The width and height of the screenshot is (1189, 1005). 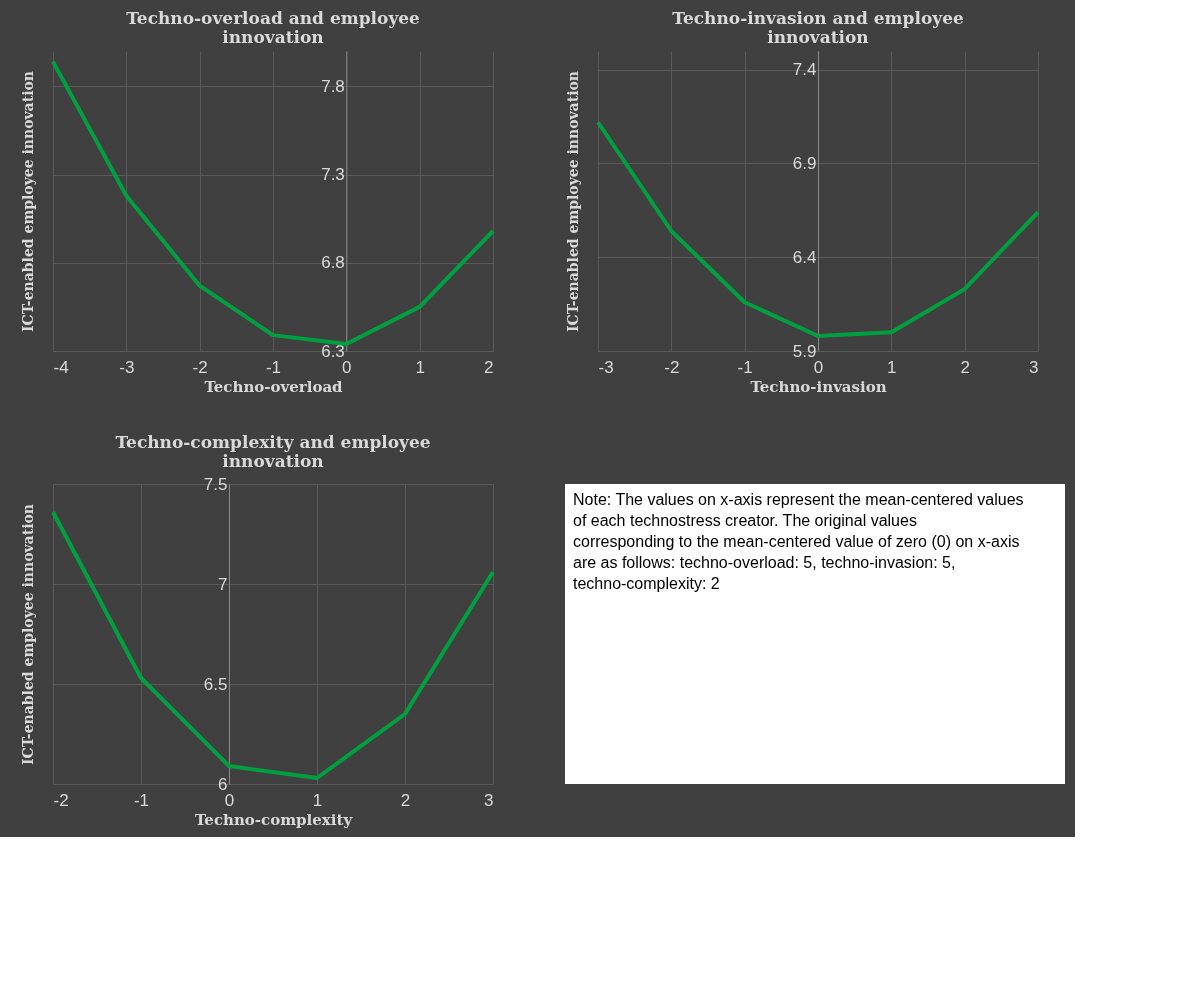 I want to click on y-tick-label: 6.8, so click(x=333, y=263).